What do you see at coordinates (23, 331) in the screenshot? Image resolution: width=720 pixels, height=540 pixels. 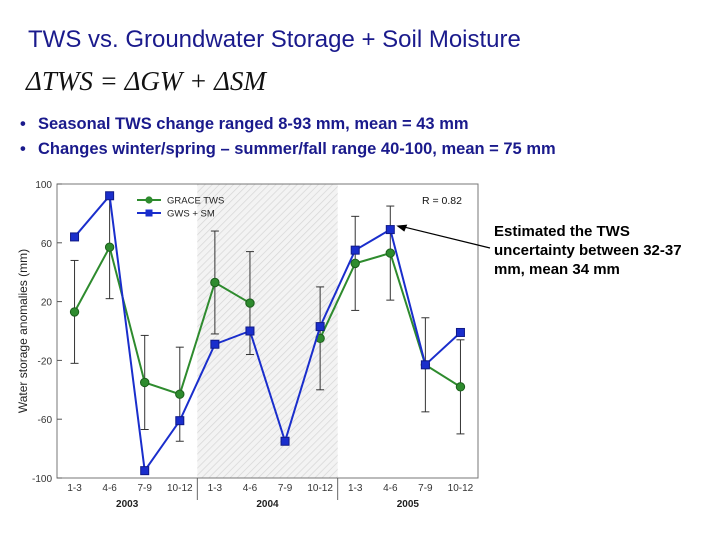 I see `y-axis-label: Water storage anomalies (mm)` at bounding box center [23, 331].